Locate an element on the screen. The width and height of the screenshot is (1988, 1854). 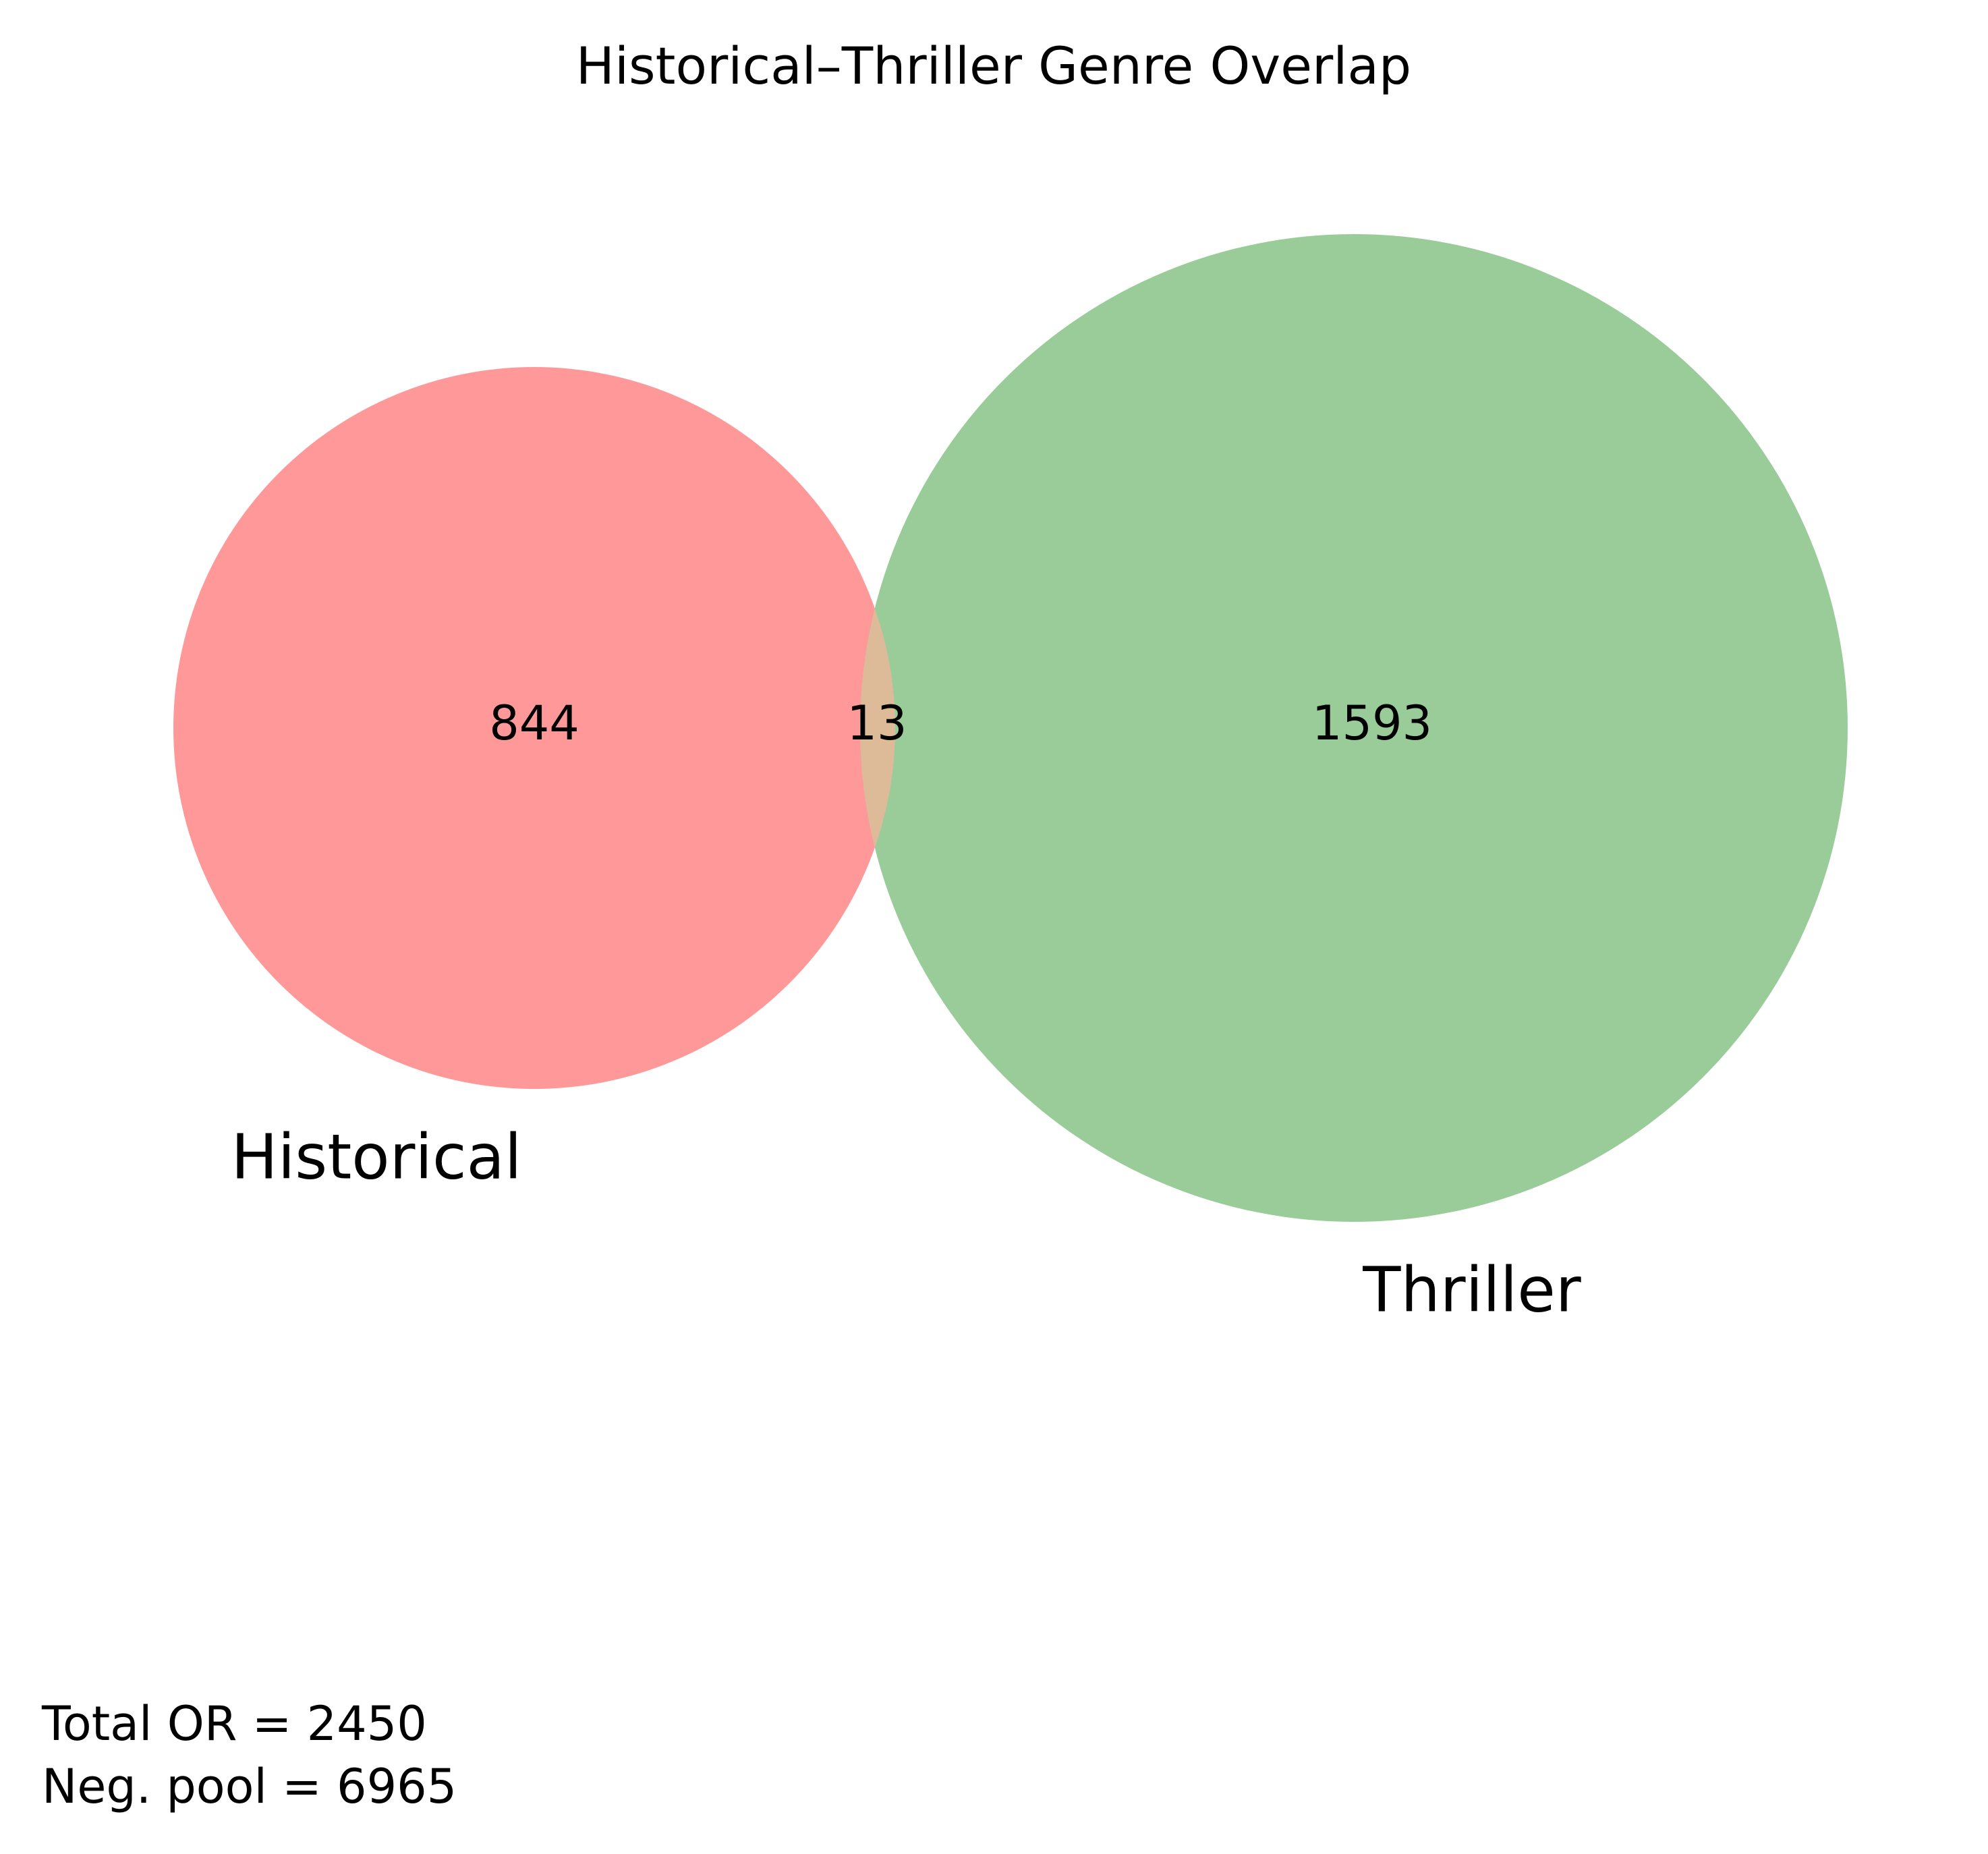
thriller-set-label: Thriller is located at coordinates (1471, 1290).